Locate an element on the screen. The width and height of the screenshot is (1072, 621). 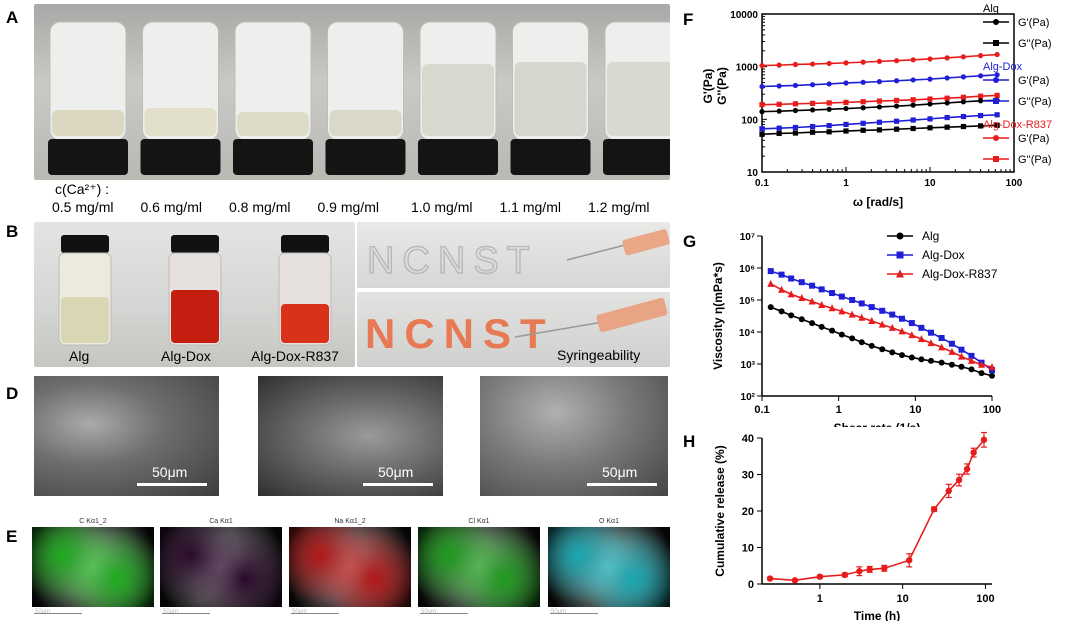
vial-label-alg: Alg is located at coordinates (79, 356).